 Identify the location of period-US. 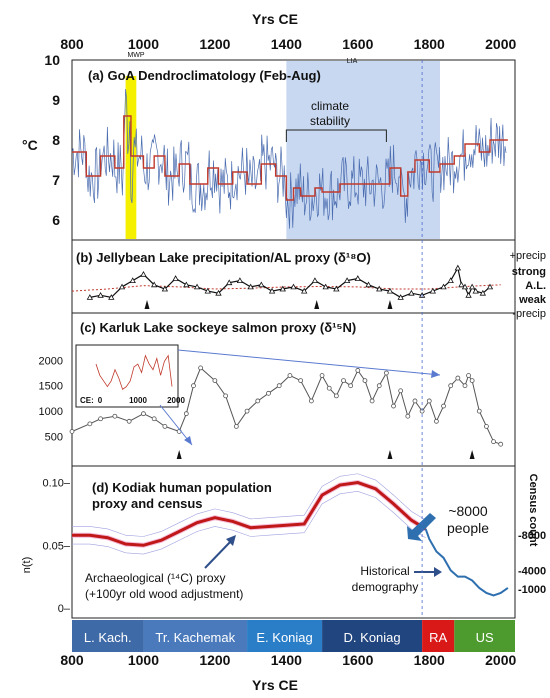
(484, 636).